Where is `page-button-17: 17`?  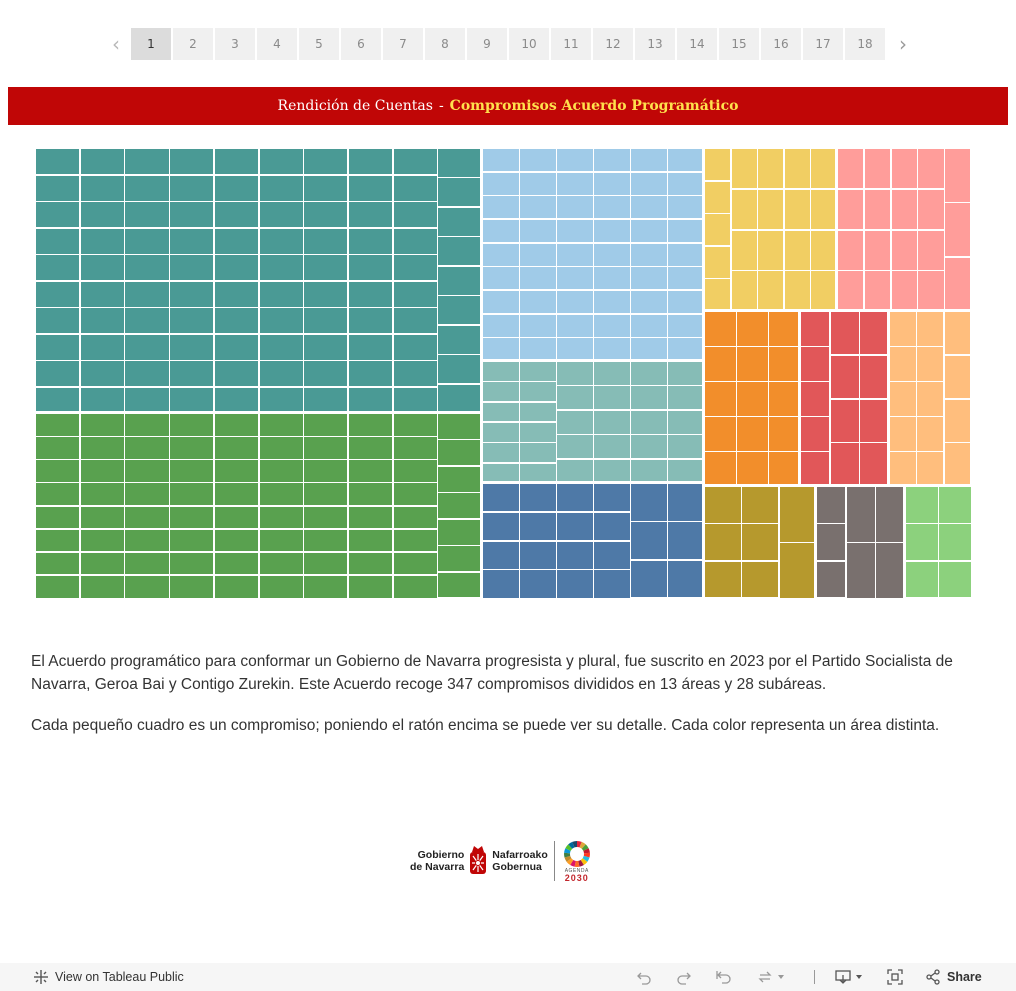 page-button-17: 17 is located at coordinates (823, 44).